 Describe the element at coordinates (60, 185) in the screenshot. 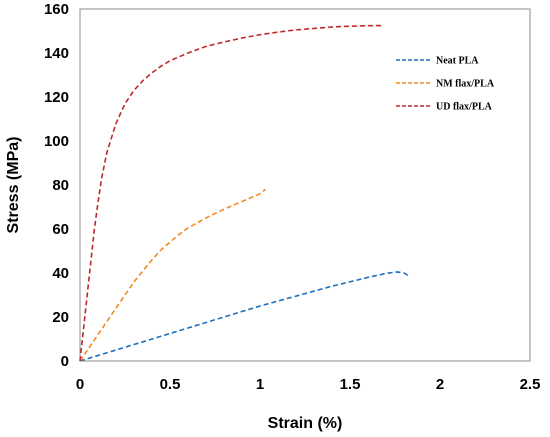

I see `y-tick-label: 80` at that location.